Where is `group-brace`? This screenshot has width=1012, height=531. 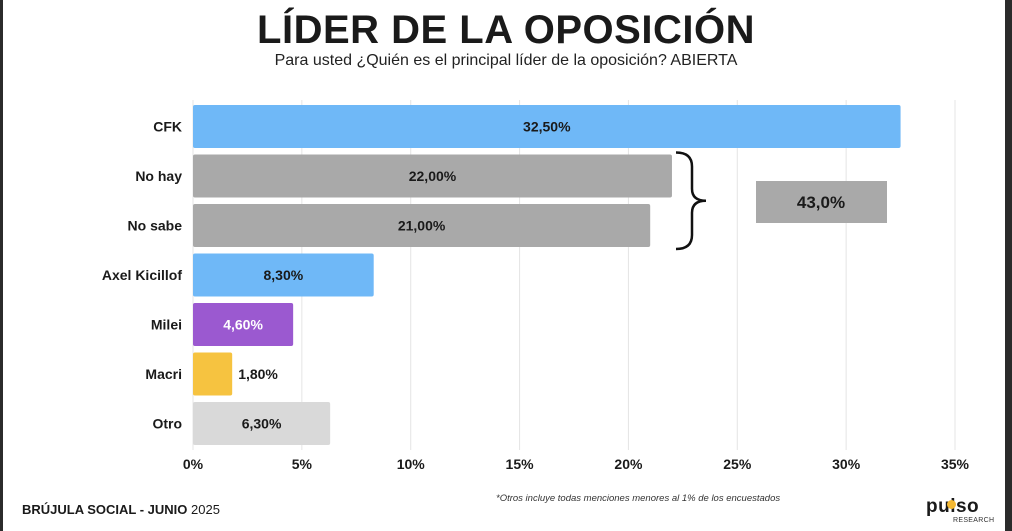
group-brace is located at coordinates (691, 201).